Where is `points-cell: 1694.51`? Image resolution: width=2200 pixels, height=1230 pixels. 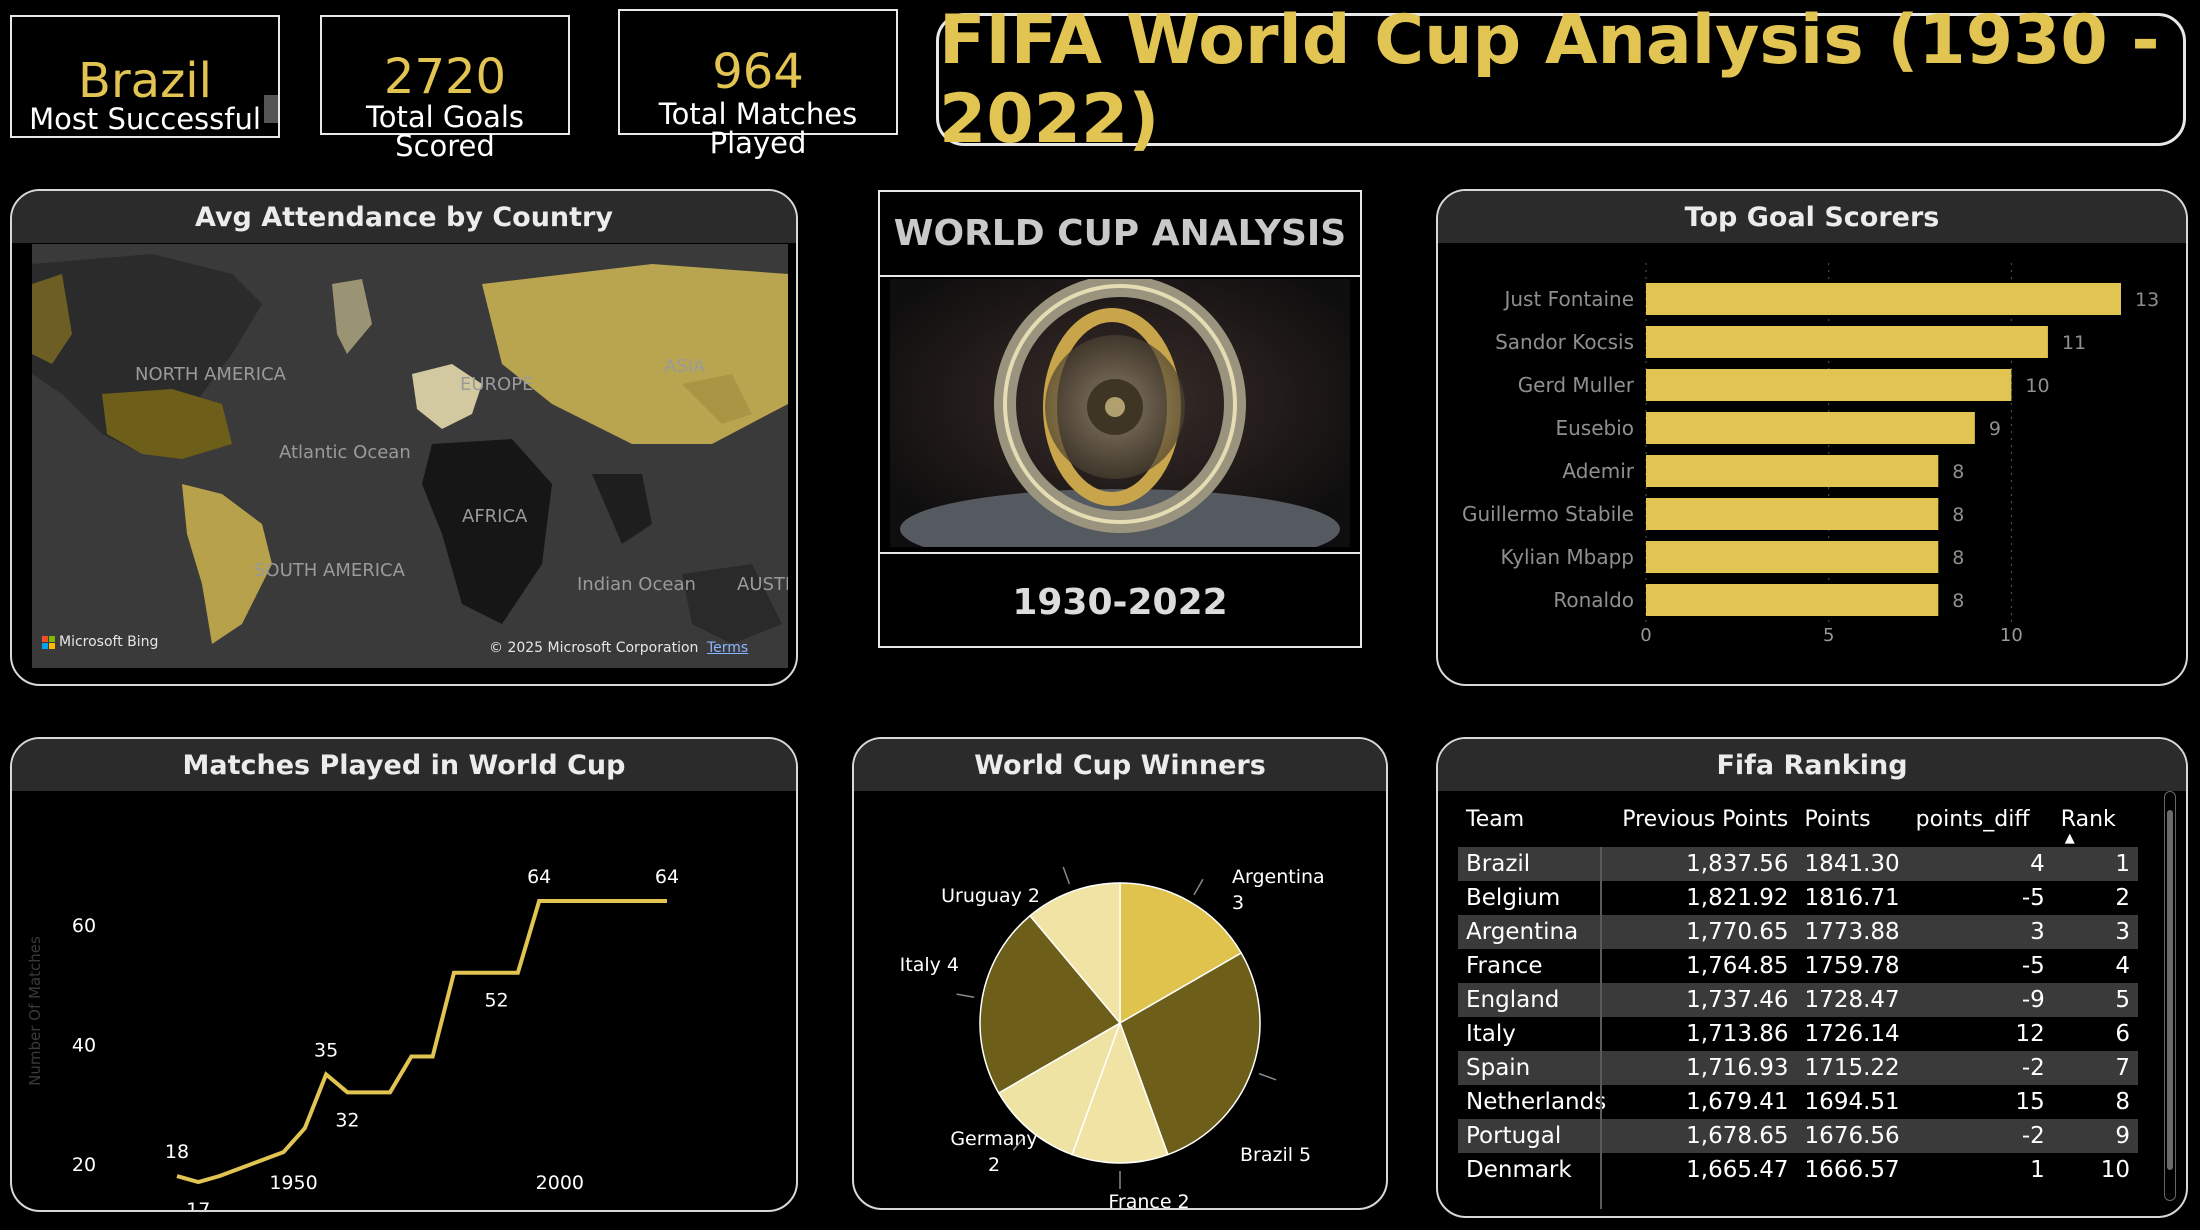 points-cell: 1694.51 is located at coordinates (1852, 1102).